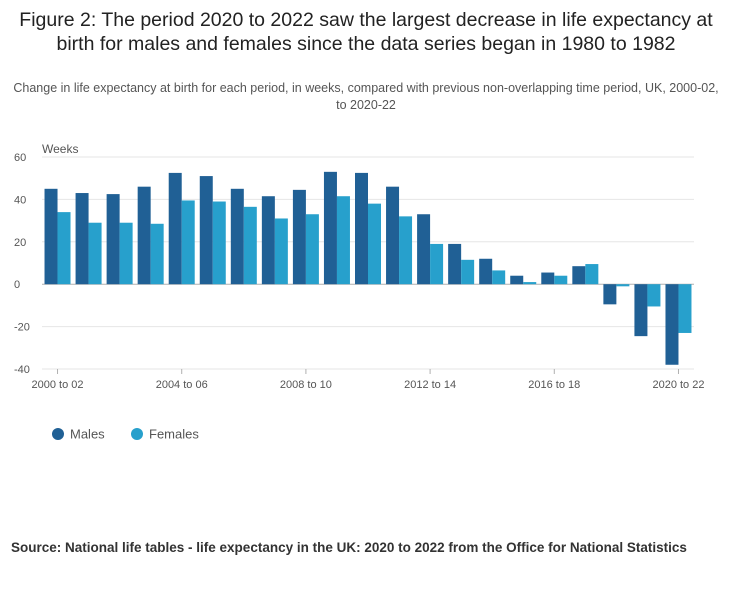 The width and height of the screenshot is (732, 600). Describe the element at coordinates (87, 434) in the screenshot. I see `males-legend-label: Males` at that location.